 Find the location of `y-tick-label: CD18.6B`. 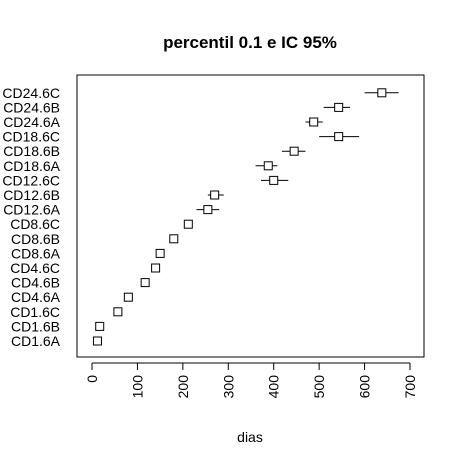

y-tick-label: CD18.6B is located at coordinates (31, 151).